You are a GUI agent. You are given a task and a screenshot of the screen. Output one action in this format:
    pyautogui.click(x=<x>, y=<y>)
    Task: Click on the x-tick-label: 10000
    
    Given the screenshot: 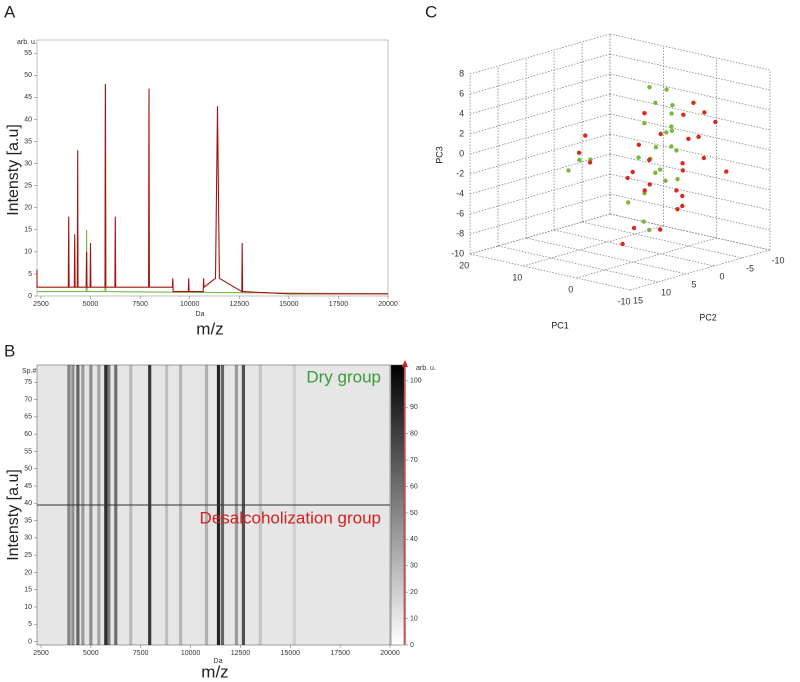 What is the action you would take?
    pyautogui.click(x=190, y=304)
    